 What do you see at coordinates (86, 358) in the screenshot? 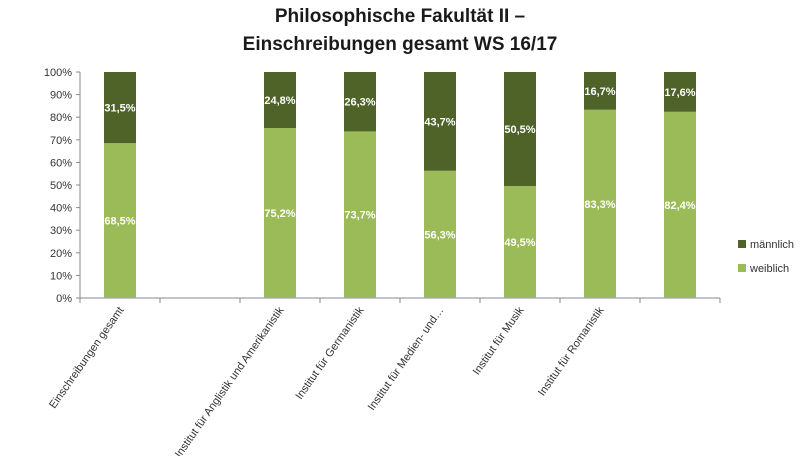
I see `x-category-label: Einschreibungen gesamt` at bounding box center [86, 358].